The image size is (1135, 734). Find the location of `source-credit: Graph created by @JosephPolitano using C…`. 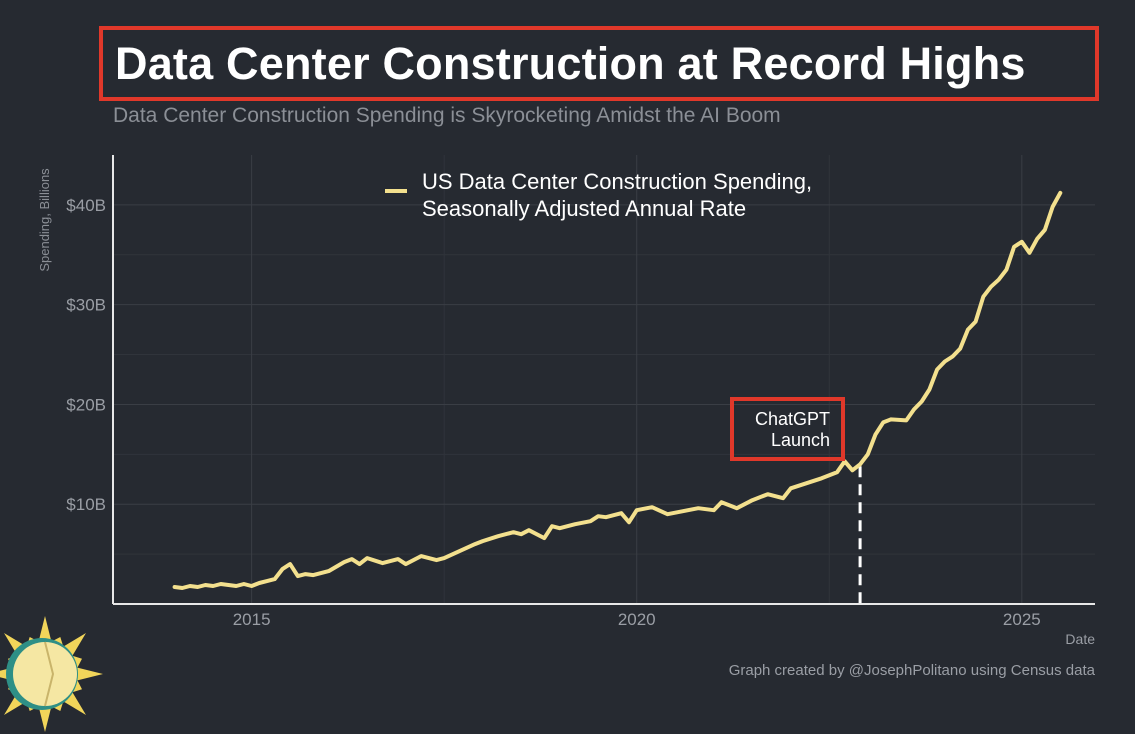

source-credit: Graph created by @JosephPolitano using C… is located at coordinates (911, 670).